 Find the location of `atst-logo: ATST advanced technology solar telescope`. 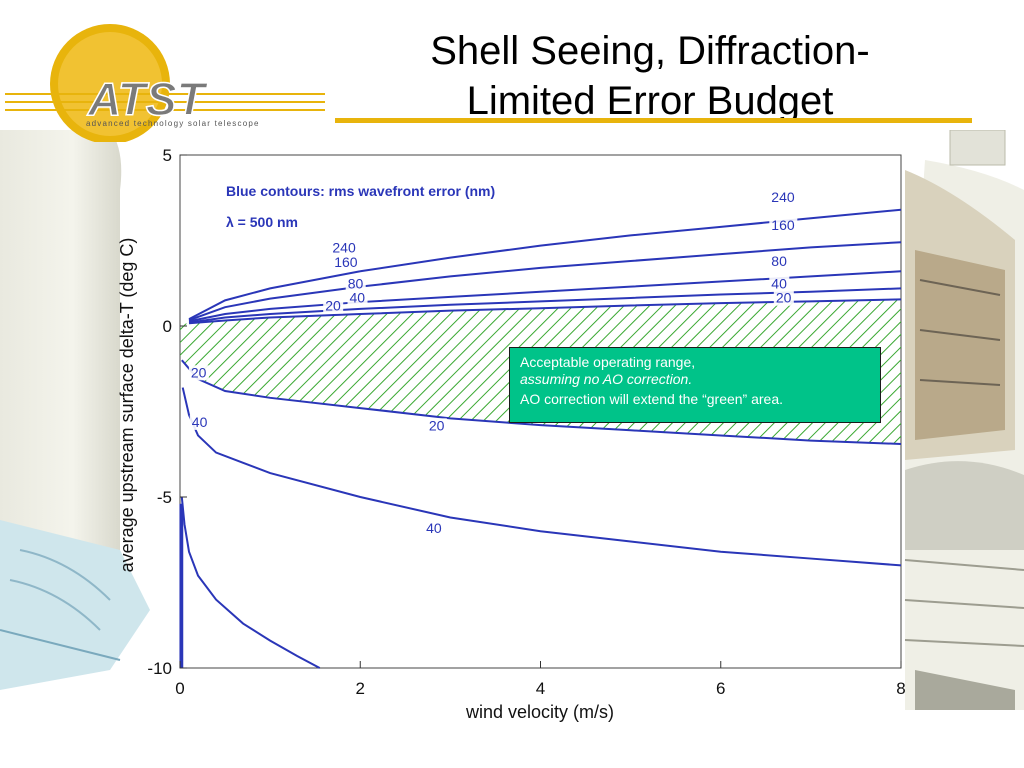

atst-logo: ATST advanced technology solar telescope is located at coordinates (165, 83).